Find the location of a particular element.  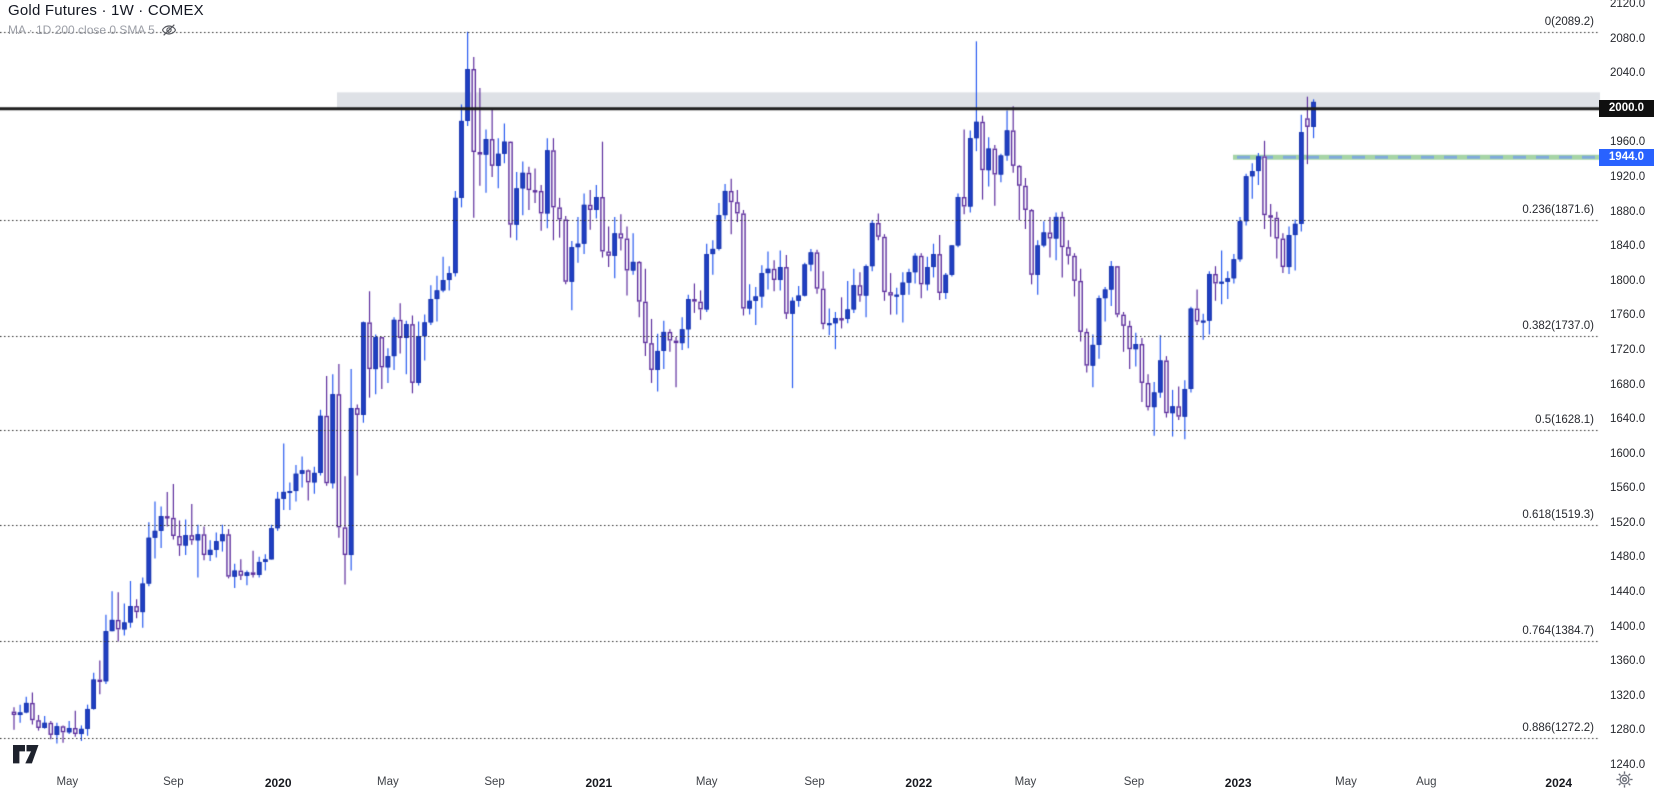

time-axis-month-label: Aug is located at coordinates (1426, 782).